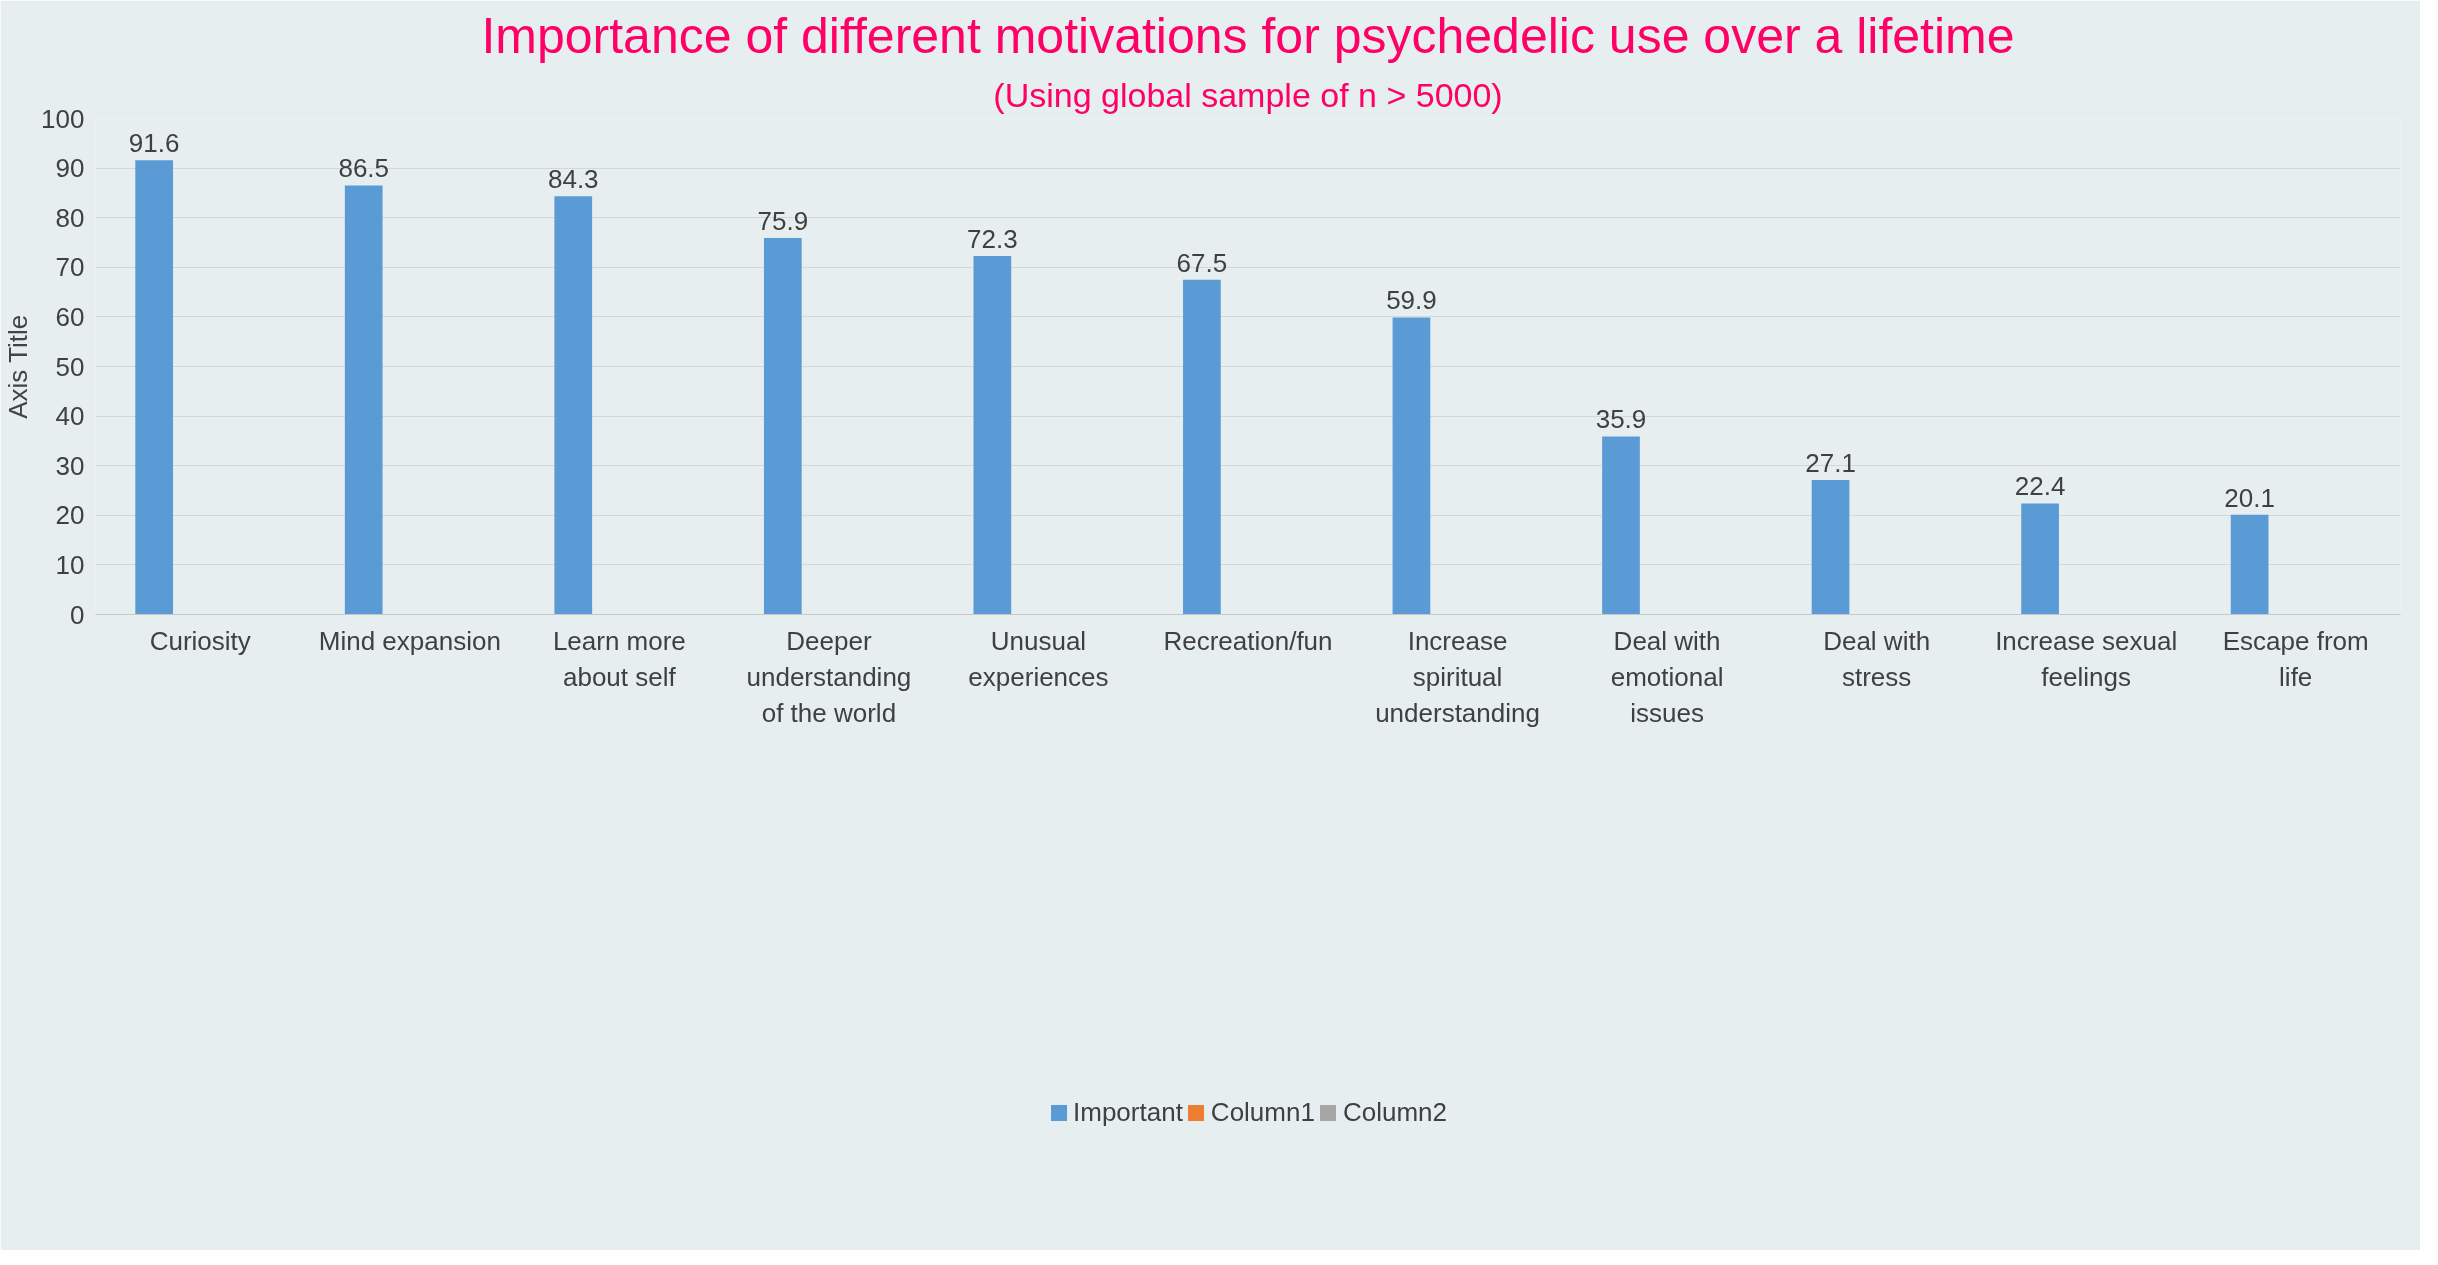 The image size is (2438, 1265). Describe the element at coordinates (1262, 1112) in the screenshot. I see `legend-label: Column1` at that location.